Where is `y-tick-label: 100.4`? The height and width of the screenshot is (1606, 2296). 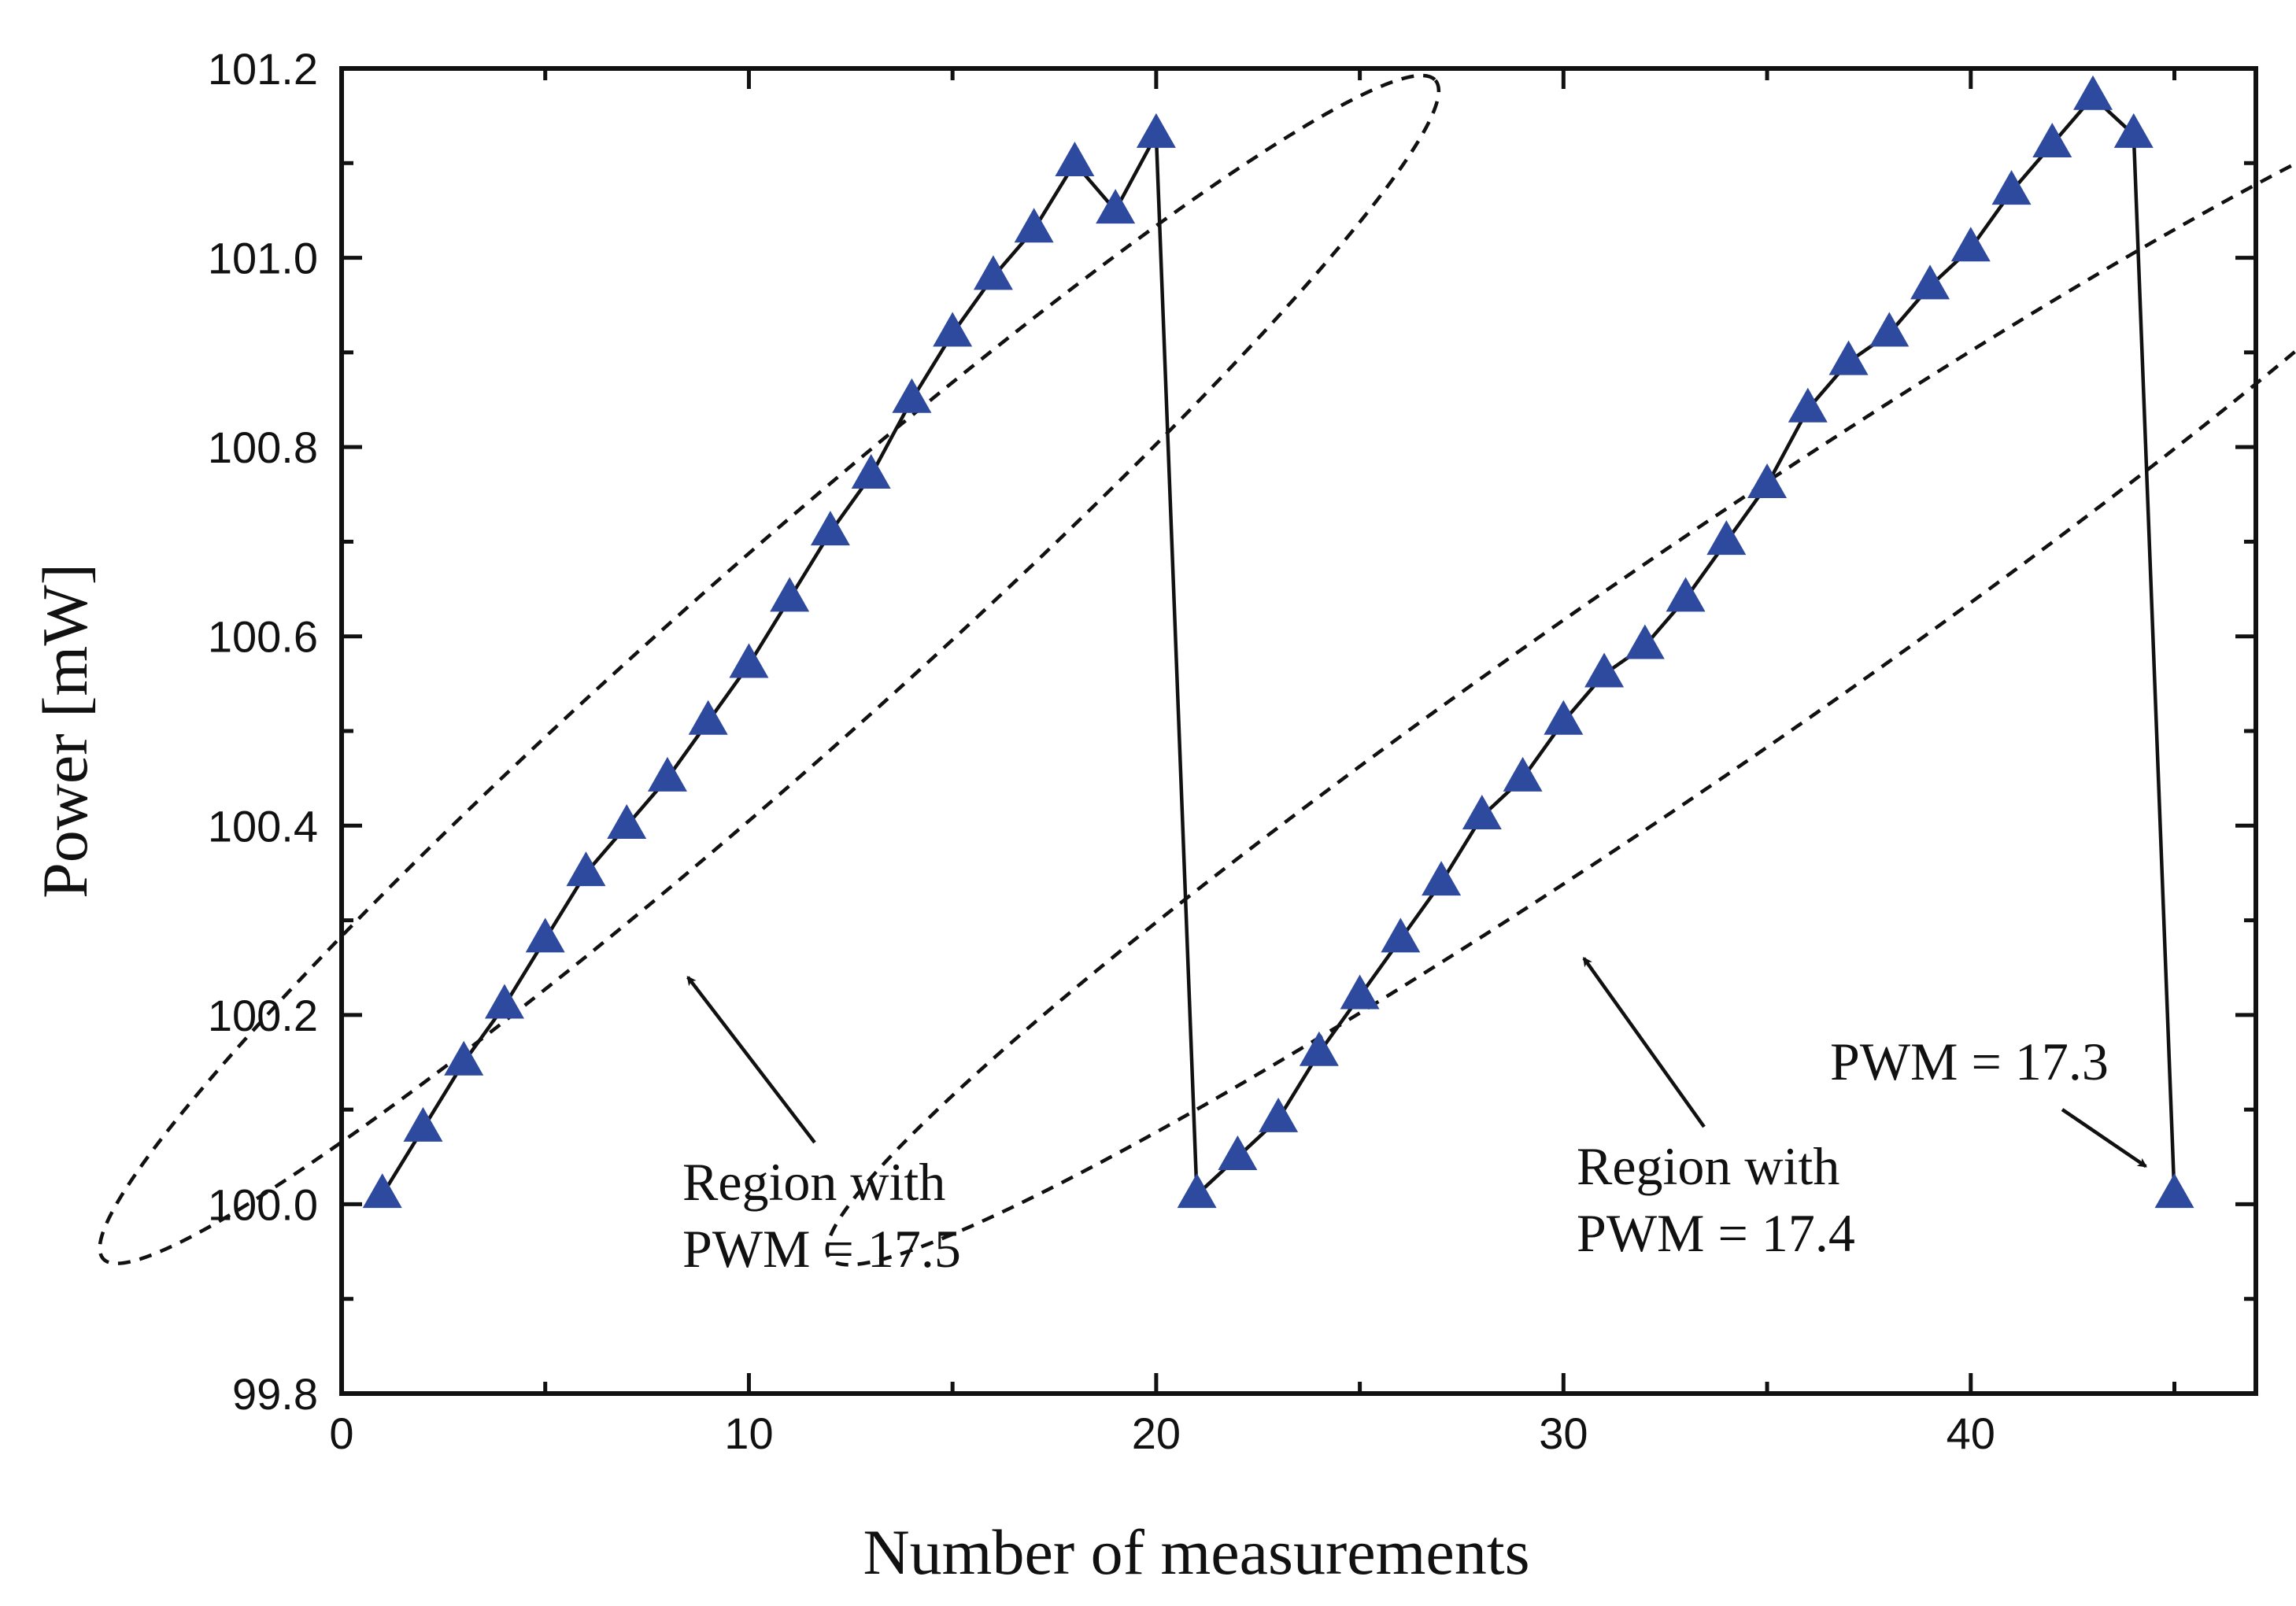
y-tick-label: 100.4 is located at coordinates (263, 826).